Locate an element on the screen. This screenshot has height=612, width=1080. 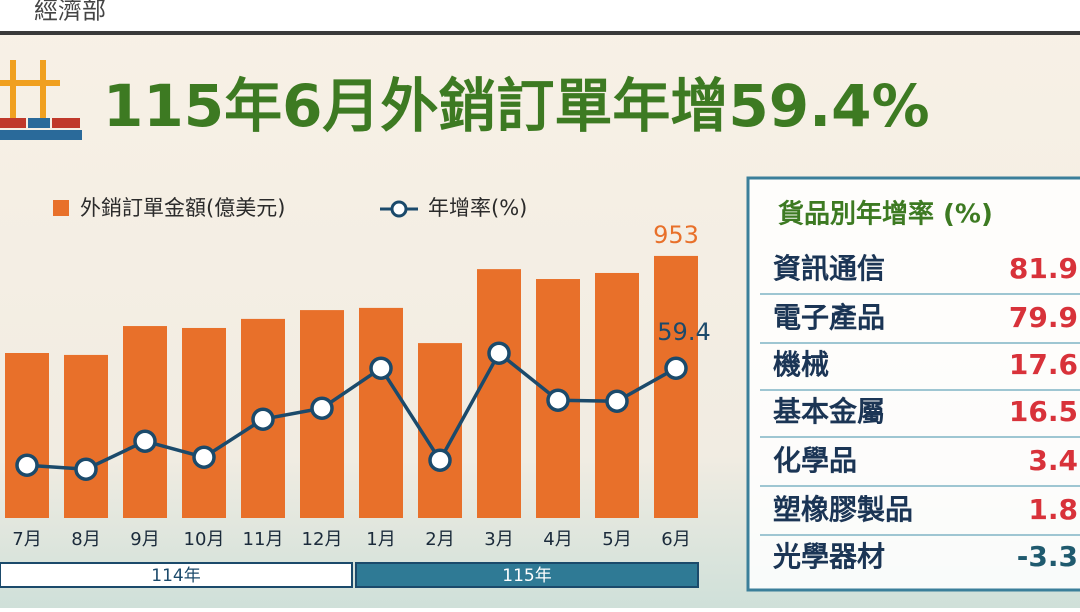
x-tick-label: 1月 is located at coordinates (380, 539).